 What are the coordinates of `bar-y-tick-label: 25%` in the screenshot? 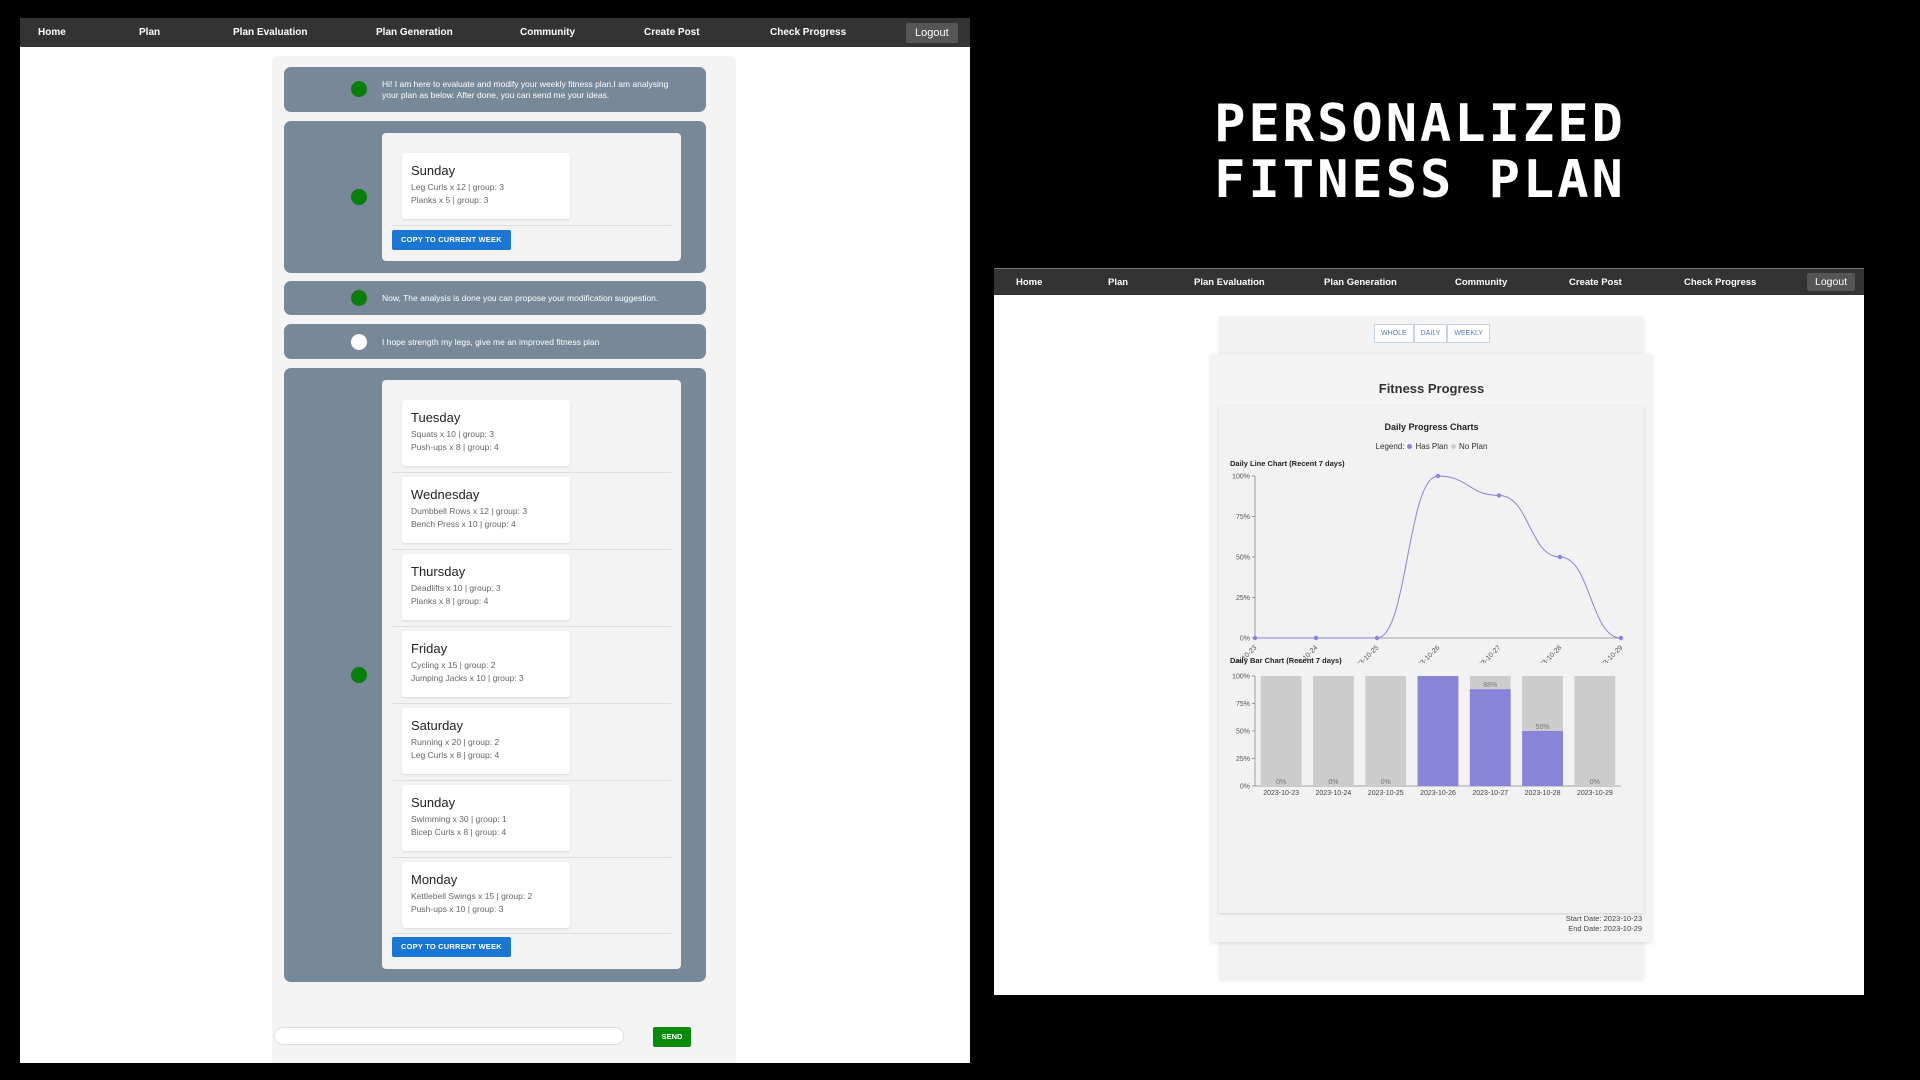 It's located at (1243, 759).